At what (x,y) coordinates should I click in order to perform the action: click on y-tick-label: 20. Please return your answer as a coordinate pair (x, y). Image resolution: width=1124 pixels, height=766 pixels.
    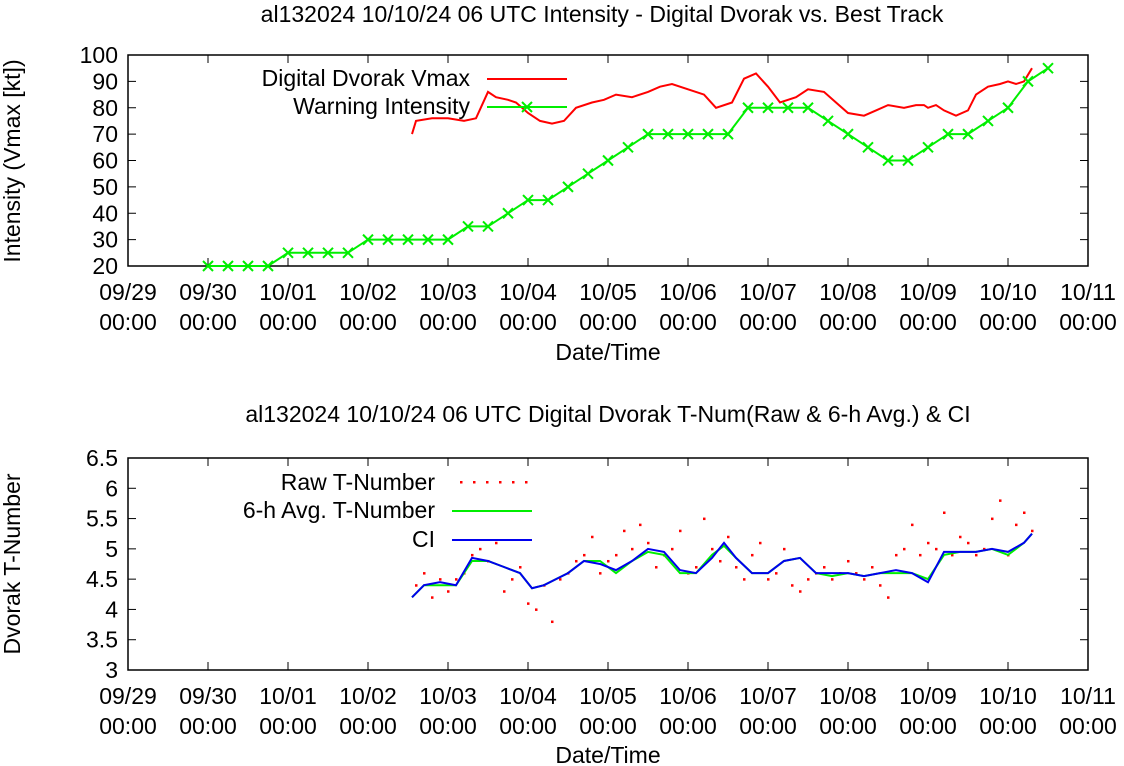
    Looking at the image, I should click on (105, 266).